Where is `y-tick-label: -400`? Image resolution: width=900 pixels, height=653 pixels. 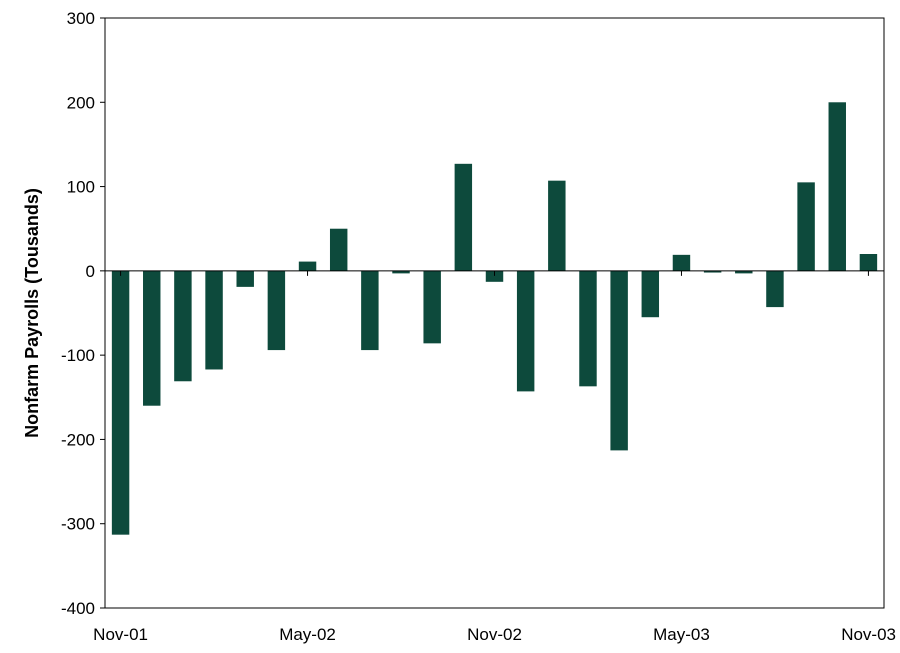 y-tick-label: -400 is located at coordinates (78, 608).